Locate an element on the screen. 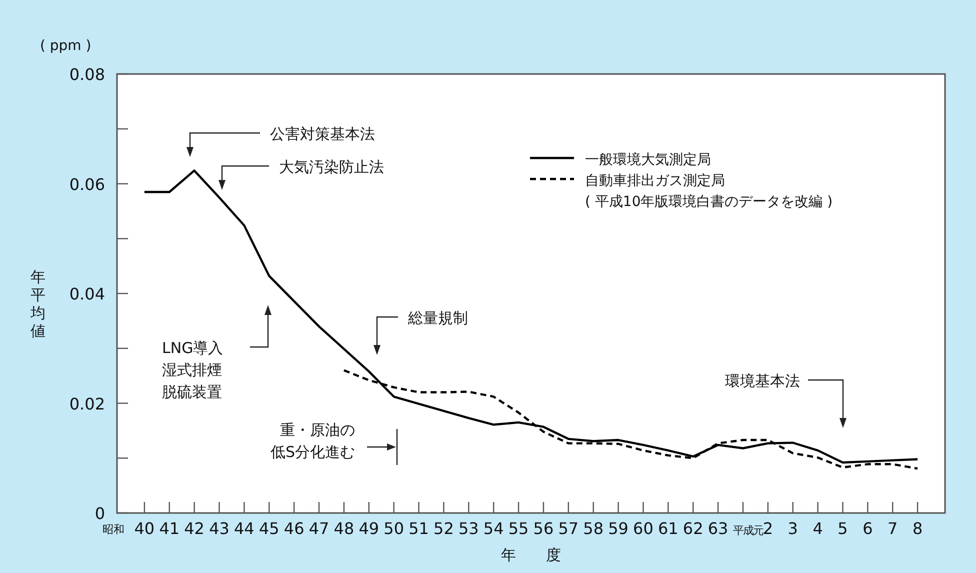 The width and height of the screenshot is (976, 573). x-tick-label: 61 is located at coordinates (668, 528).